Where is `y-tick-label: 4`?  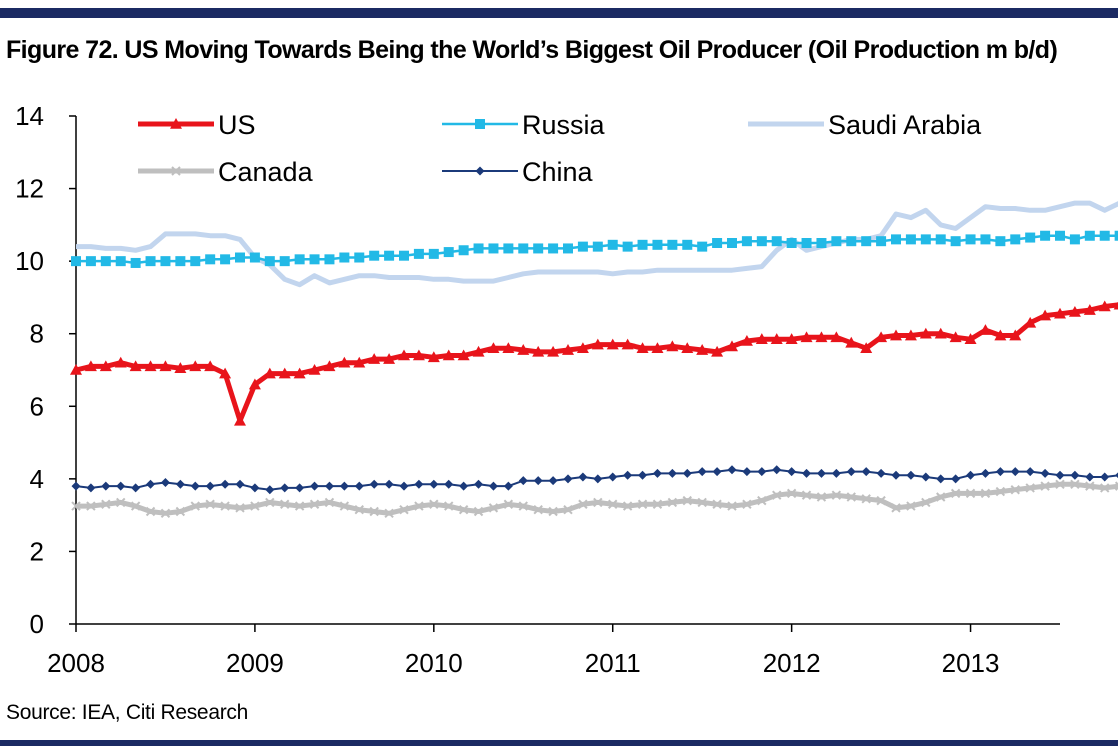
y-tick-label: 4 is located at coordinates (37, 479).